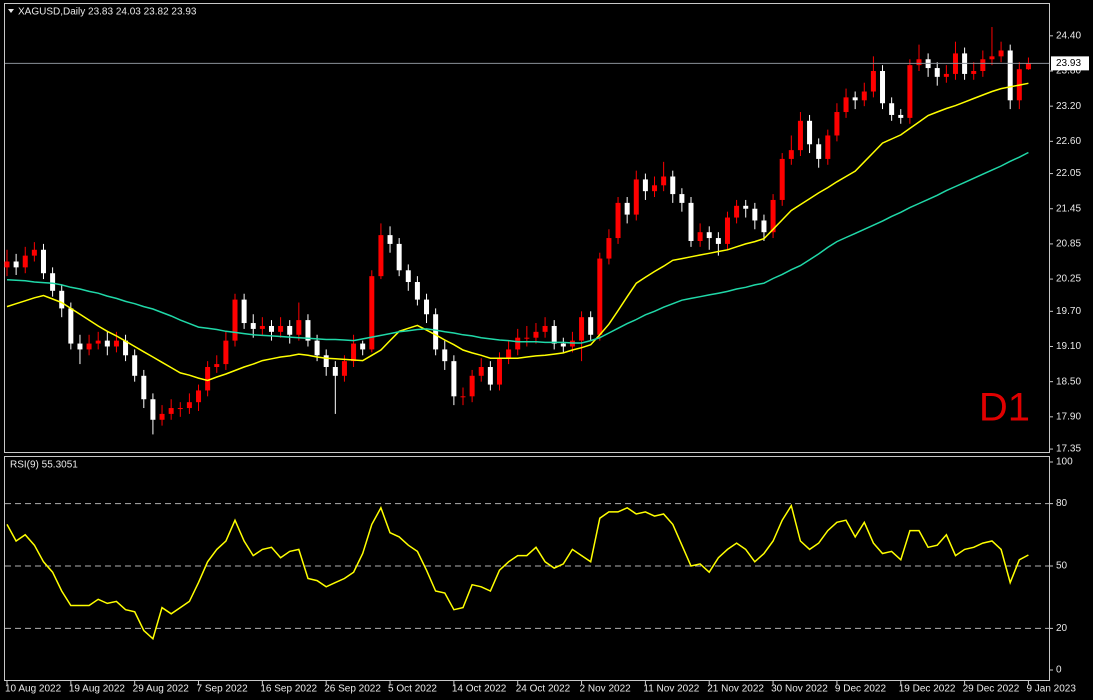 The image size is (1093, 700). Describe the element at coordinates (1068, 208) in the screenshot. I see `y-tick-label: 21.45` at that location.